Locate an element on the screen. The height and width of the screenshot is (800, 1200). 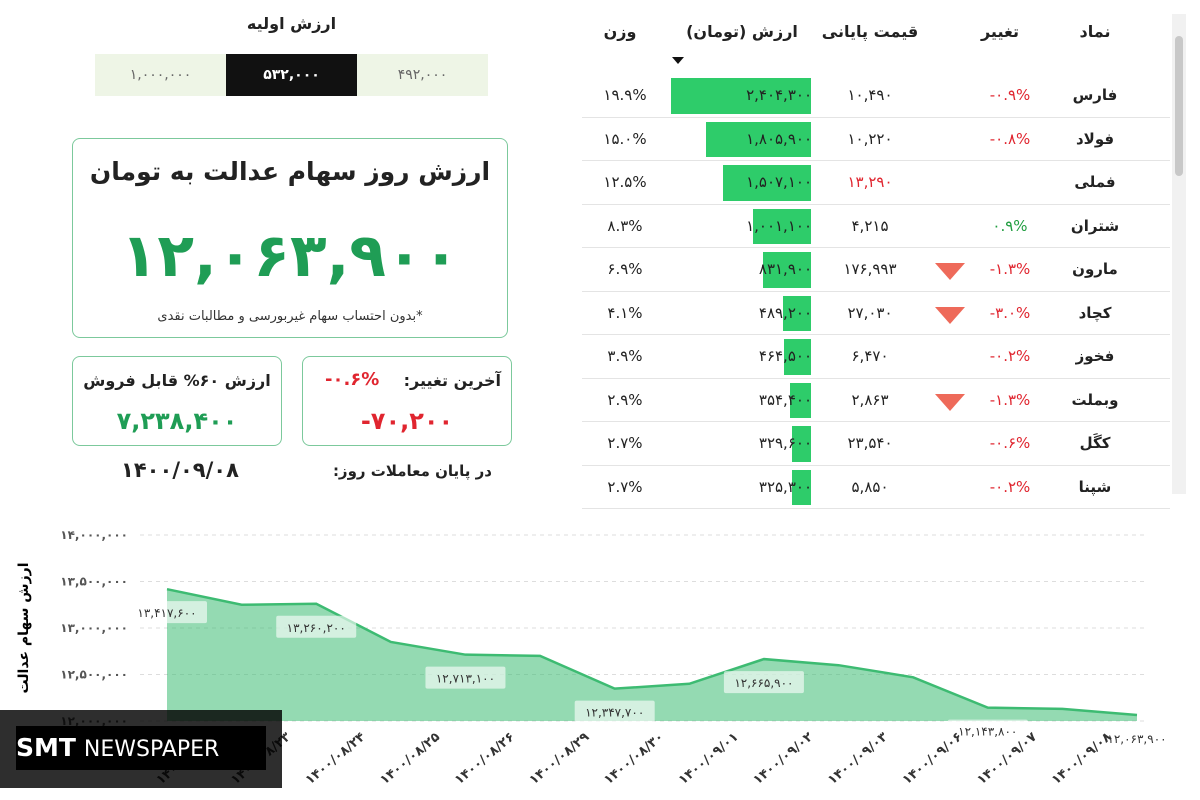
option-button: ۱,۰۰۰,۰۰۰ is located at coordinates (160, 75).